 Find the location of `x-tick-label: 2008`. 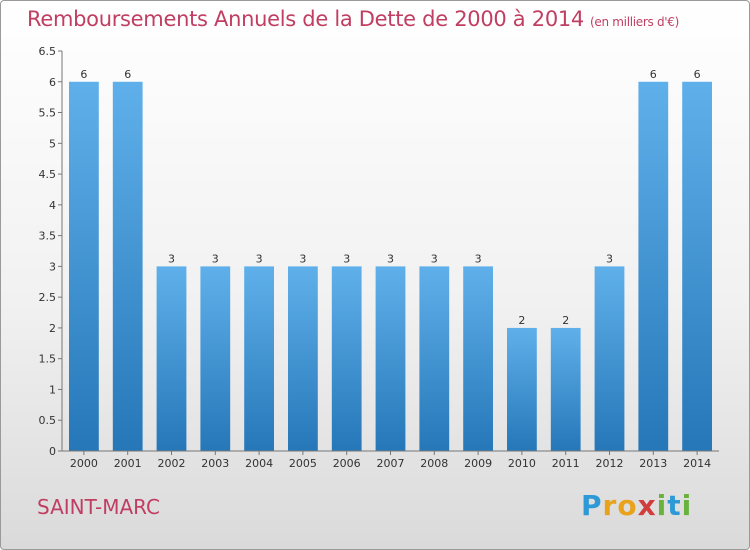

x-tick-label: 2008 is located at coordinates (434, 463).